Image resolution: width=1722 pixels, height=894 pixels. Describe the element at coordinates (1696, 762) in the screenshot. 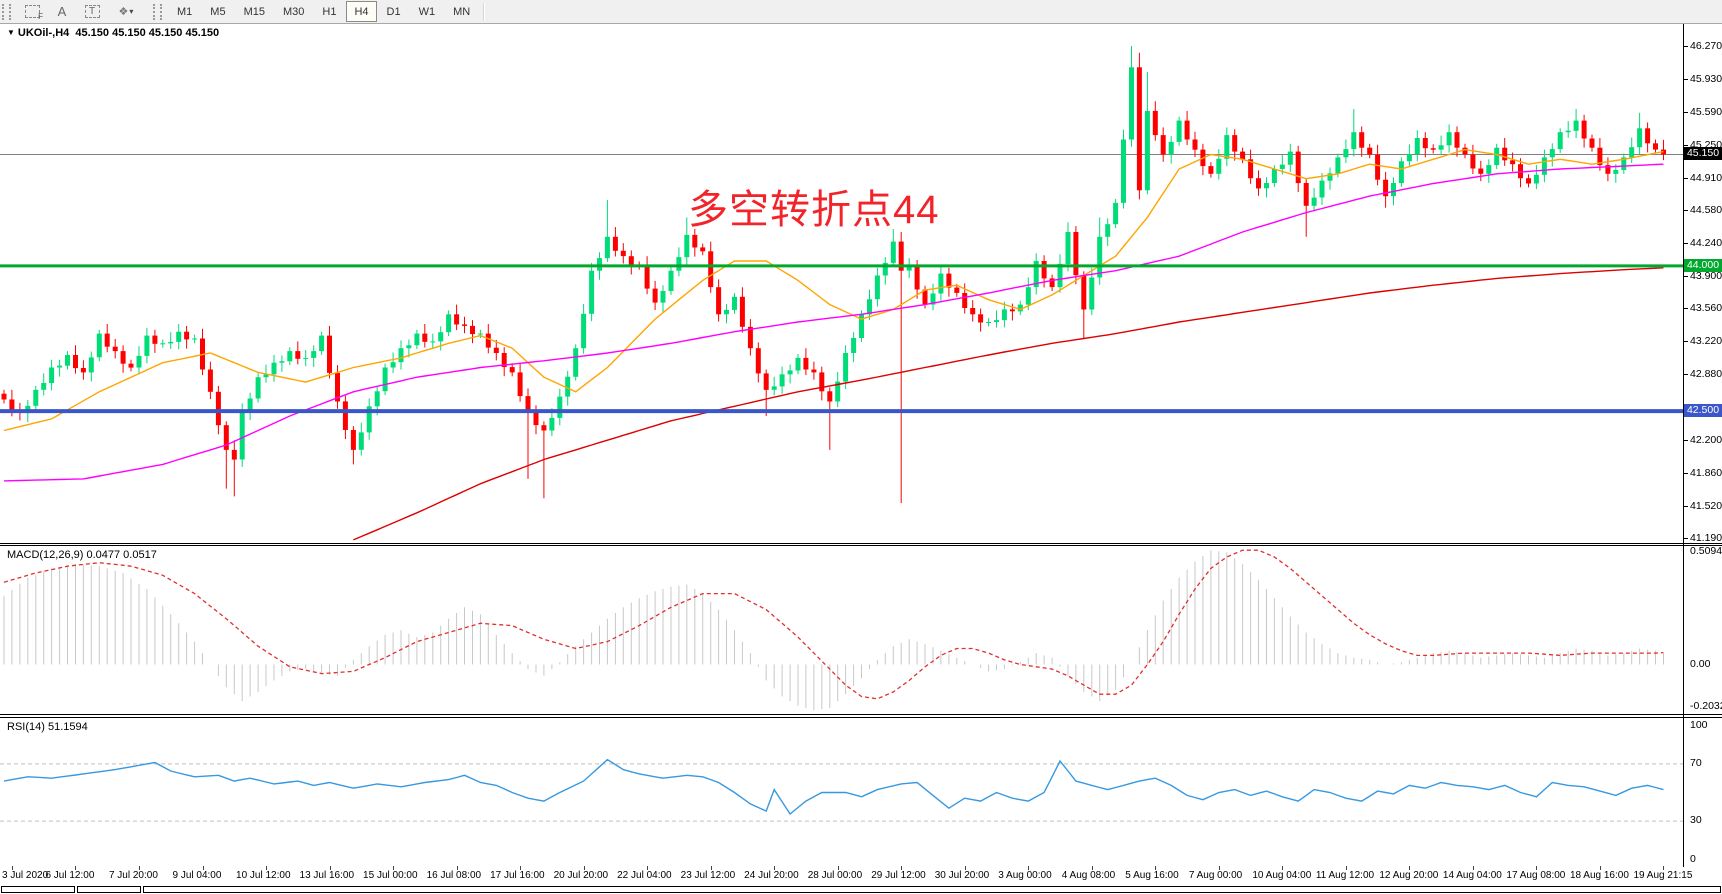

I see `indicator-axis-label: 70` at that location.